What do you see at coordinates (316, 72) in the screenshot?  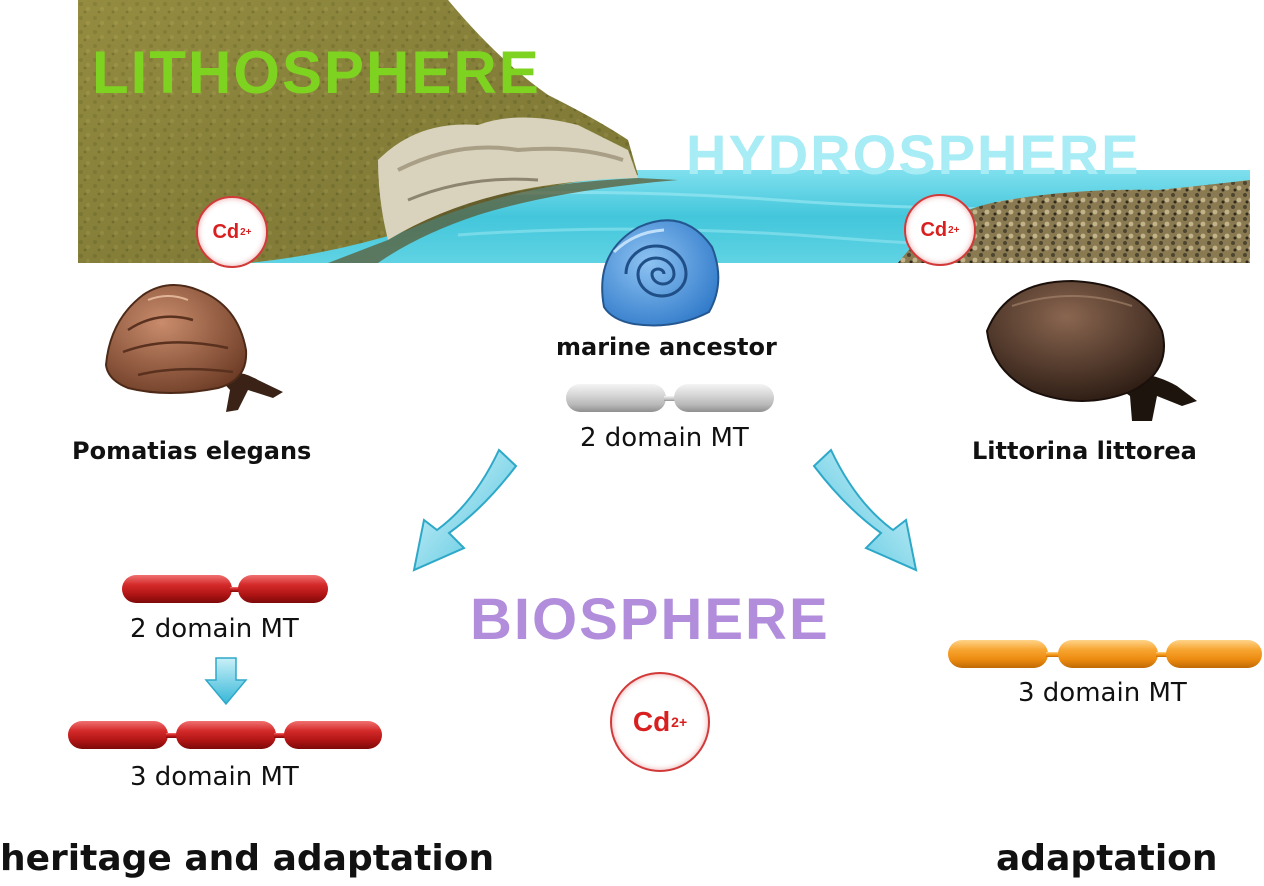 I see `lithosphere-label: LITHOSPHERE` at bounding box center [316, 72].